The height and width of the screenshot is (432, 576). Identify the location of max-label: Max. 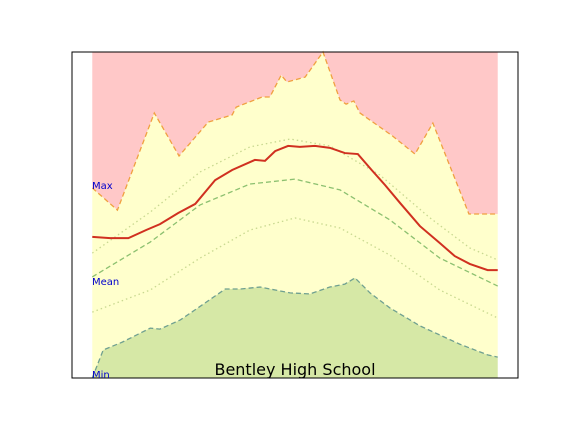
(102, 186).